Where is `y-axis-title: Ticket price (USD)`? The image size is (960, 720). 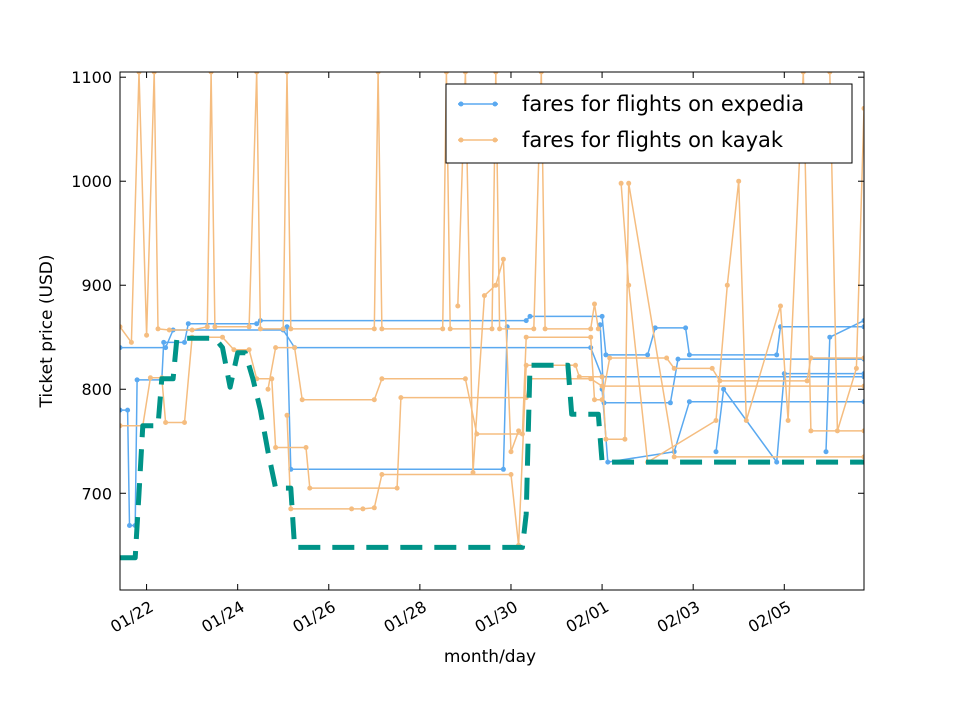 y-axis-title: Ticket price (USD) is located at coordinates (47, 332).